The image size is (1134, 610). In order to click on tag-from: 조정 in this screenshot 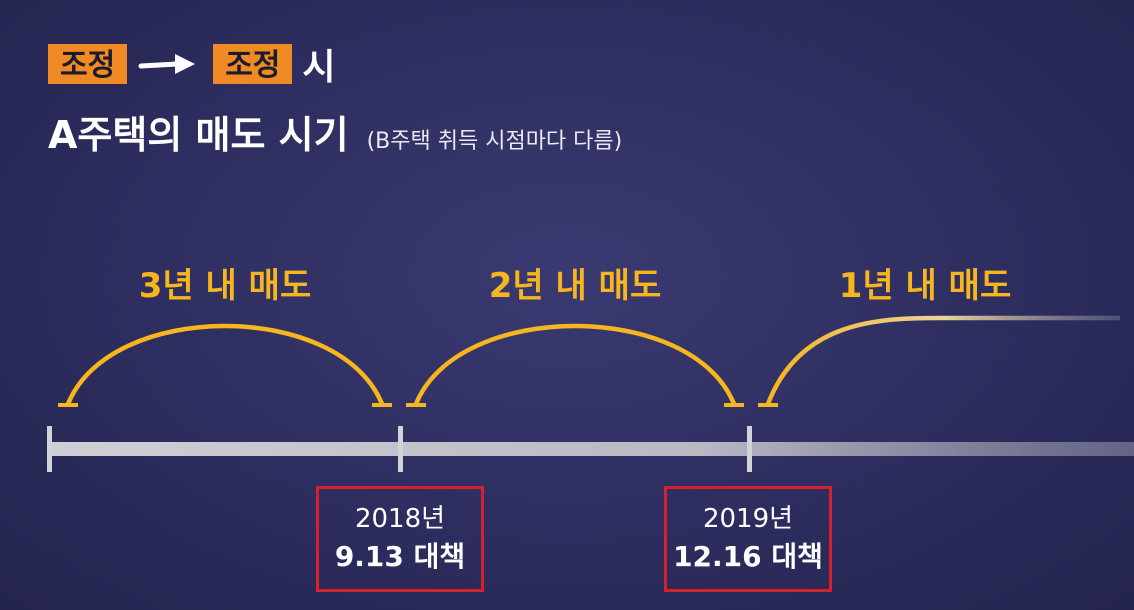, I will do `click(88, 64)`.